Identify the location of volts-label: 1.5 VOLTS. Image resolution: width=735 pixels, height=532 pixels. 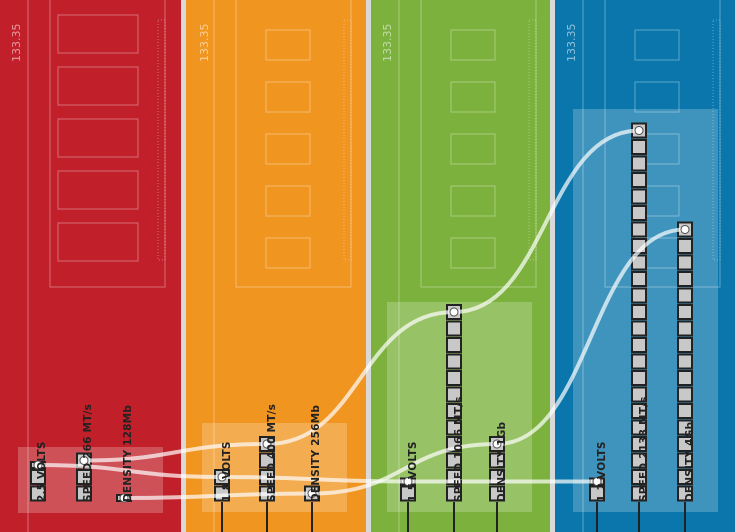
(413, 471).